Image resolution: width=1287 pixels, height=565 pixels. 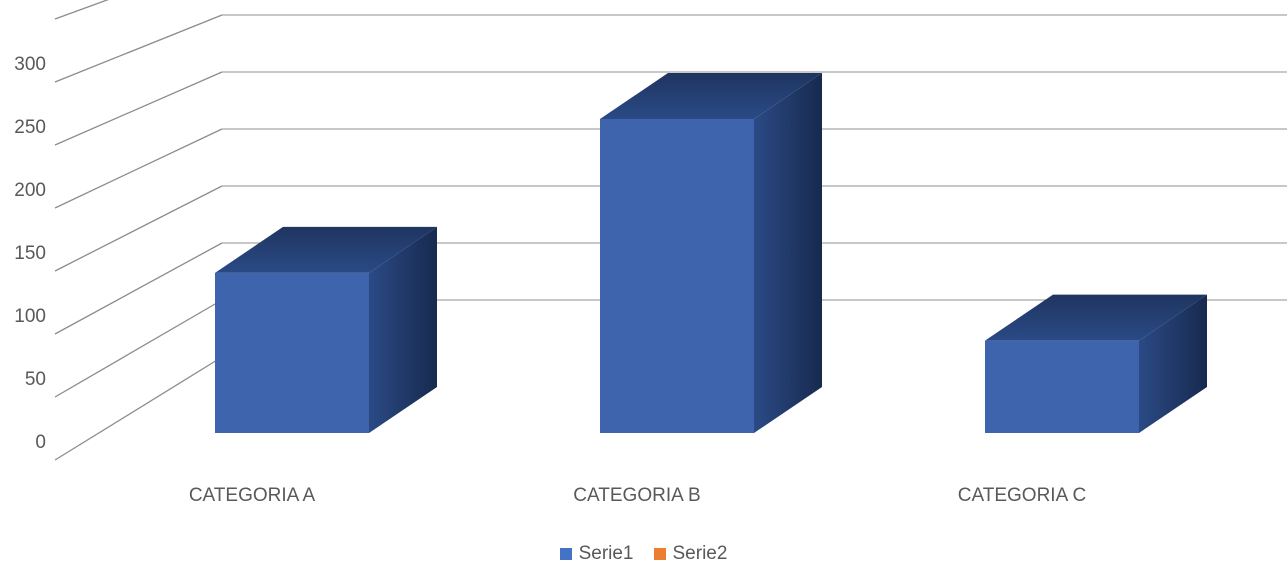 I want to click on category-axis: CATEGORIA A CATEGORIA B CATEGORIA C, so click(x=637, y=495).